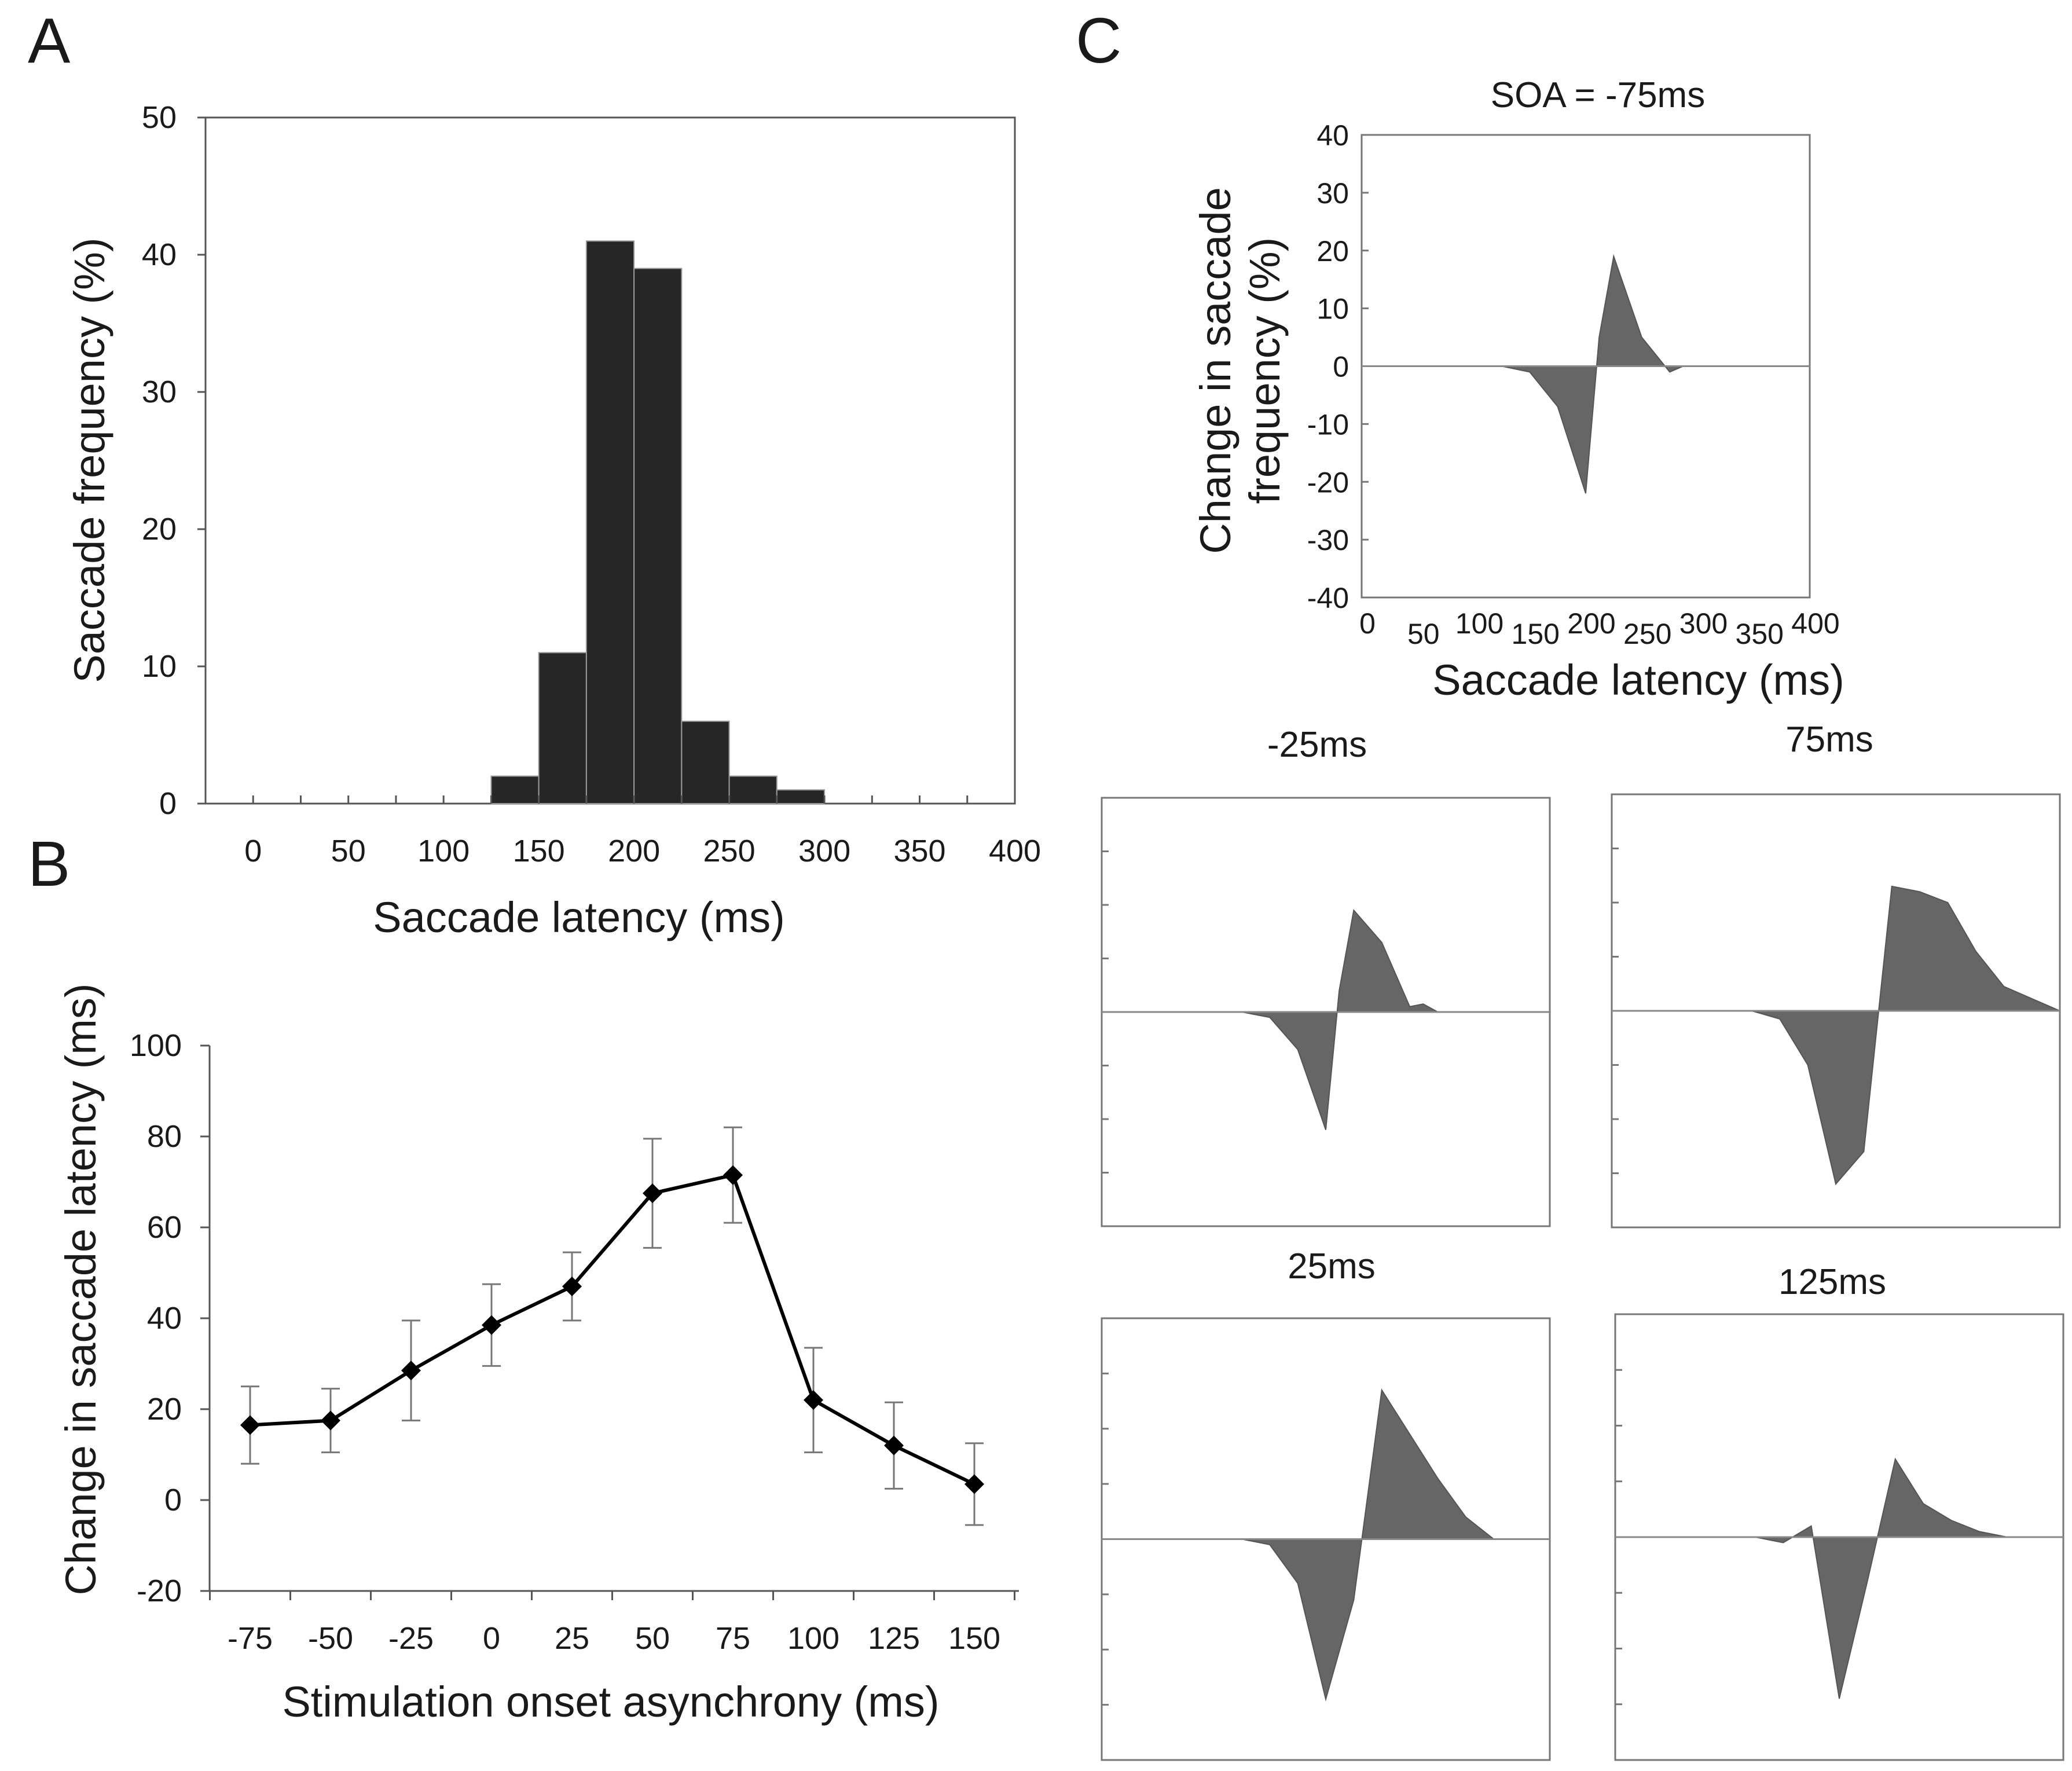 The image size is (2072, 1771). Describe the element at coordinates (49, 864) in the screenshot. I see `panel-label-b: B` at that location.